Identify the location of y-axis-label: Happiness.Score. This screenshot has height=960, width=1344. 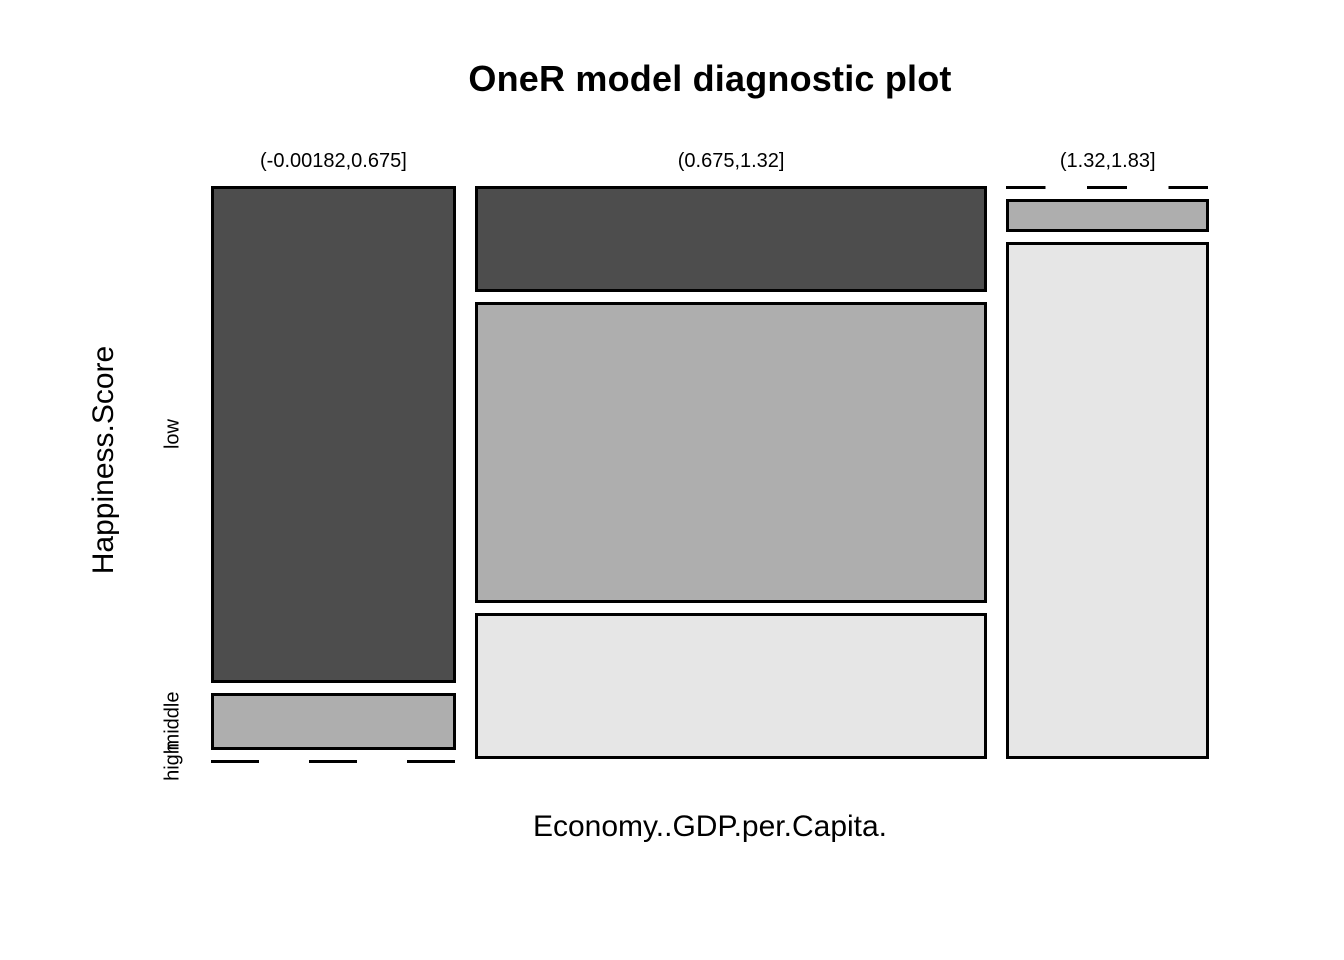
(103, 460).